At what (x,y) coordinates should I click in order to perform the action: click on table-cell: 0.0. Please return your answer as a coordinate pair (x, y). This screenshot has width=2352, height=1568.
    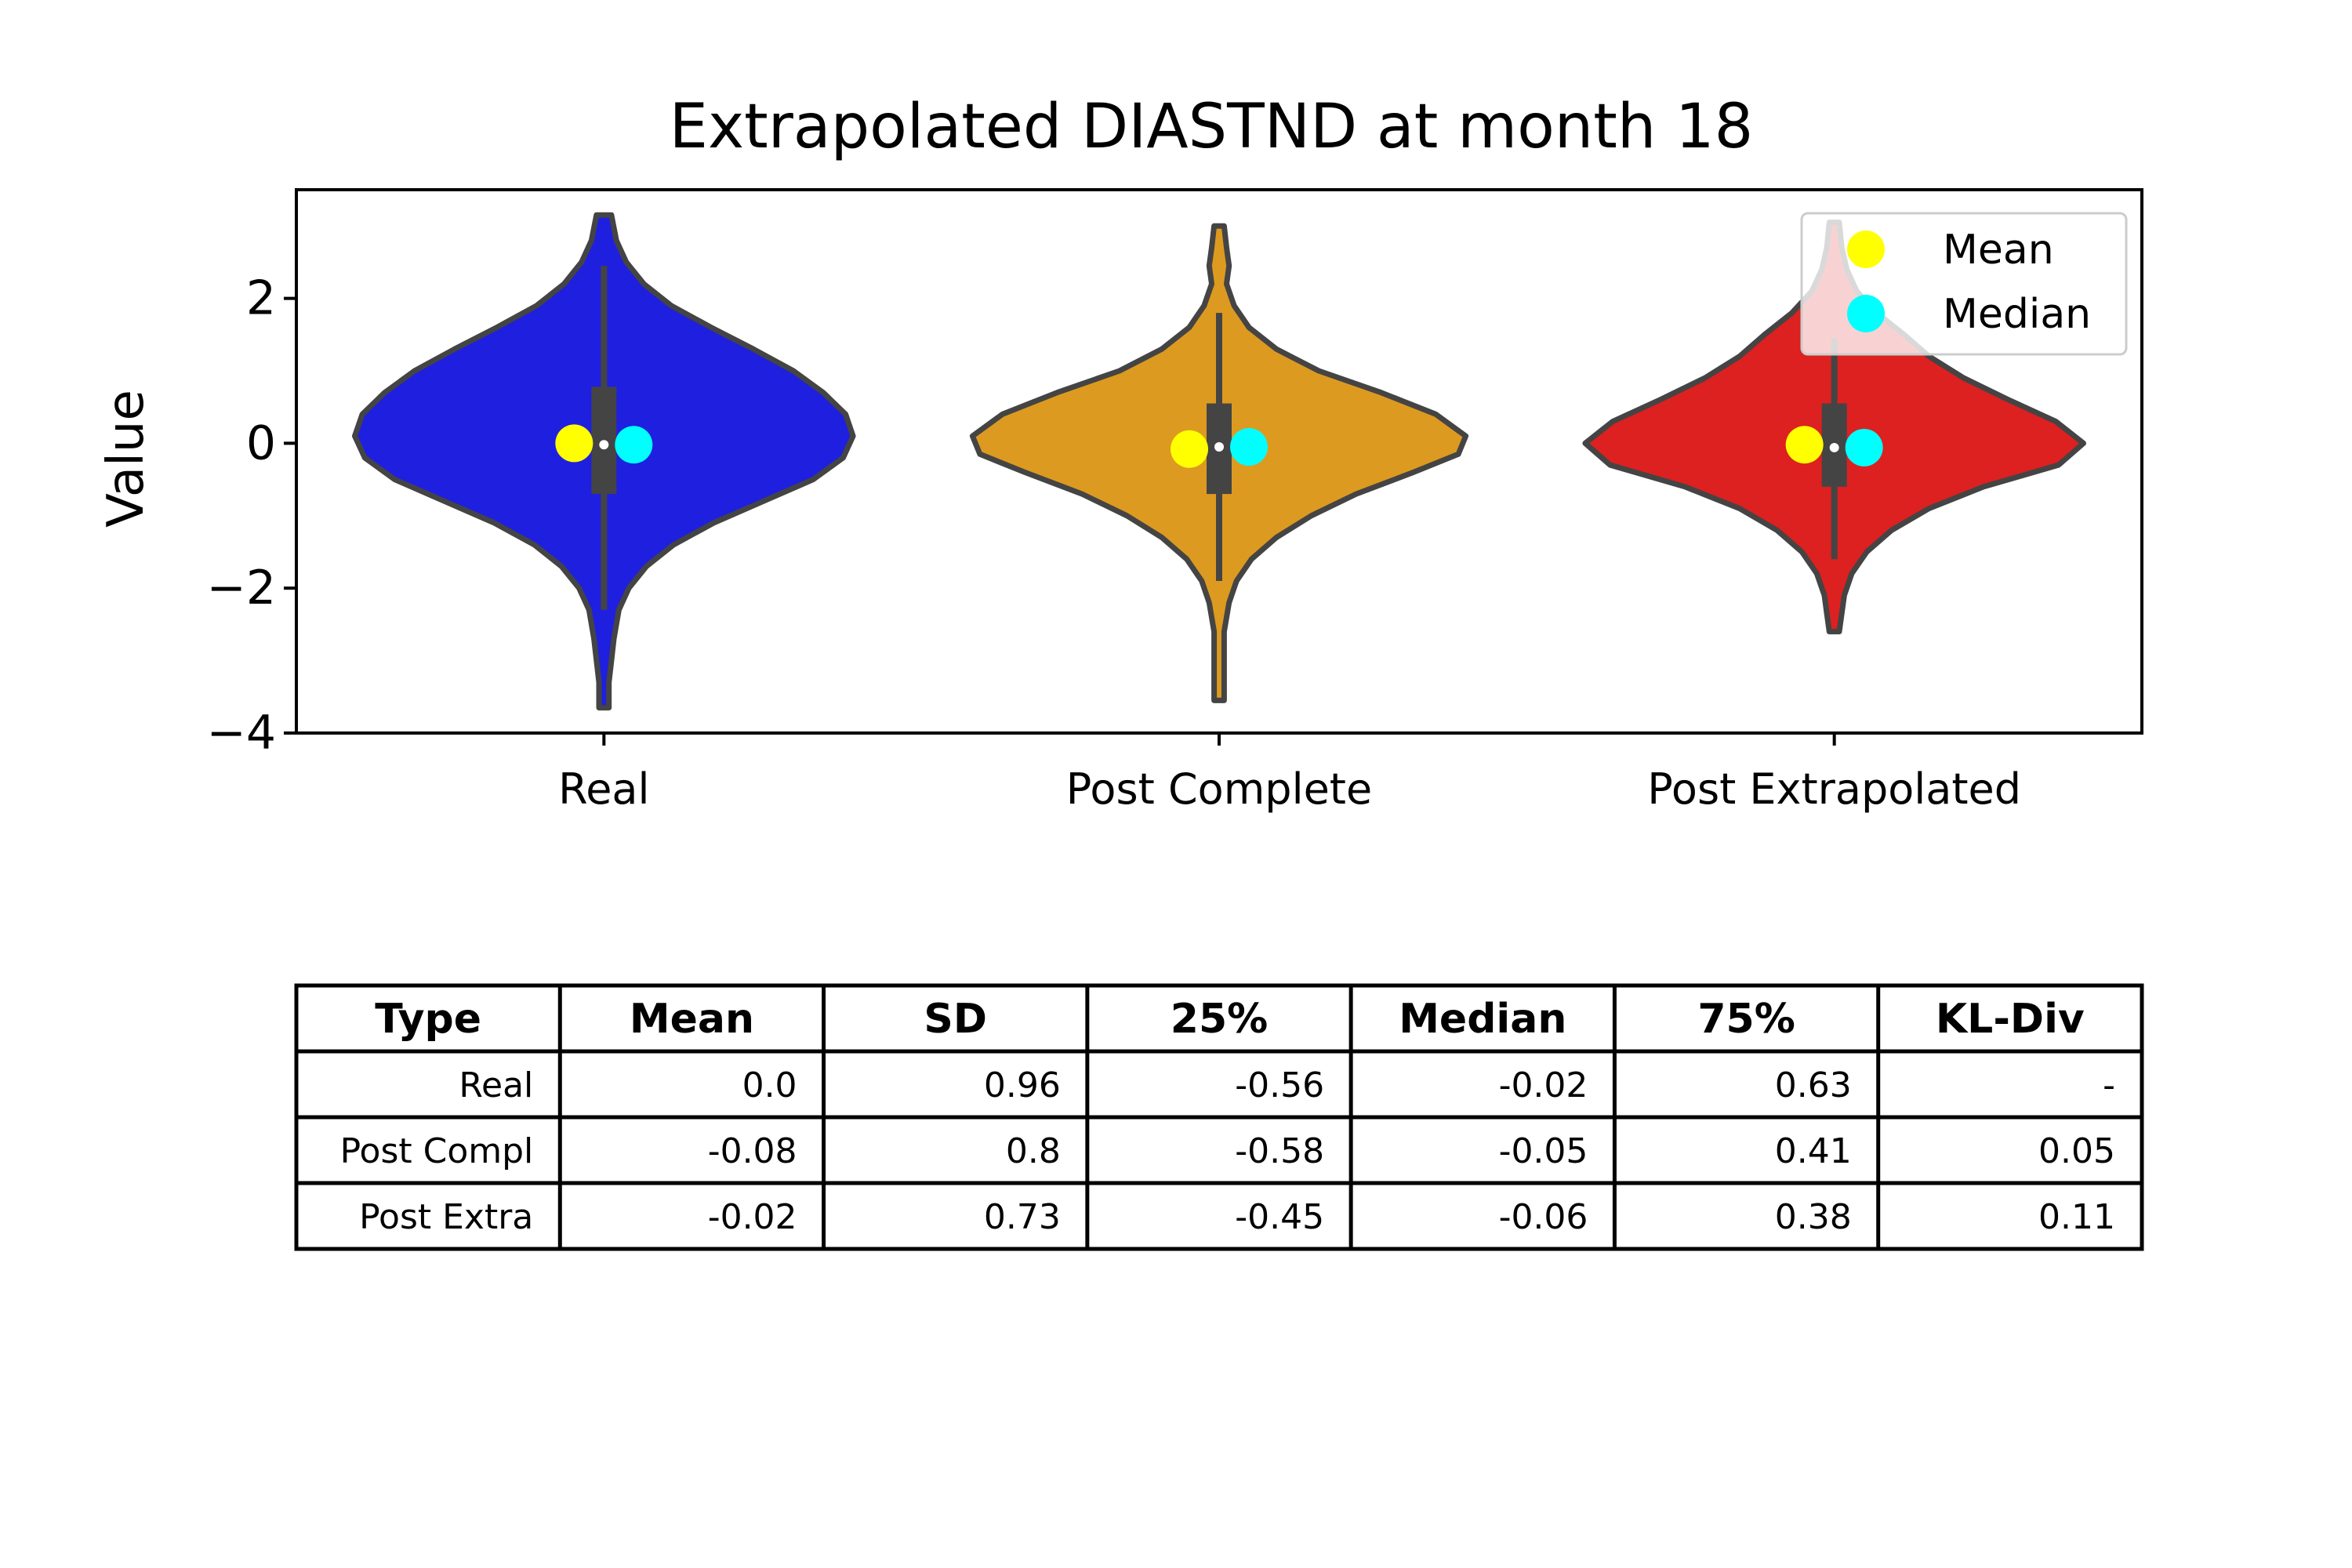
    Looking at the image, I should click on (769, 1085).